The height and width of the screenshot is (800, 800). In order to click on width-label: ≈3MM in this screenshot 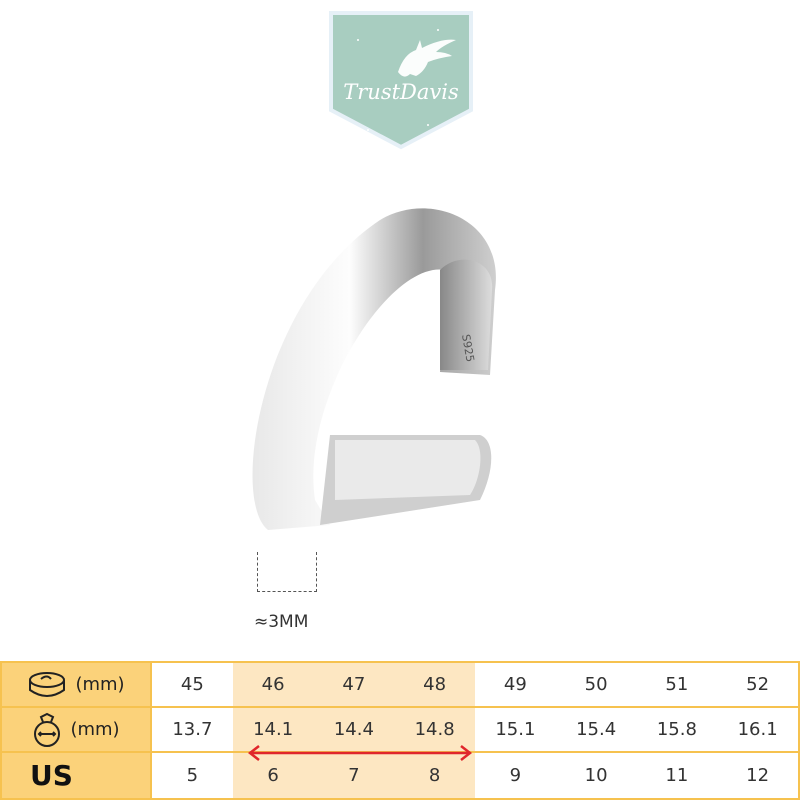, I will do `click(281, 622)`.